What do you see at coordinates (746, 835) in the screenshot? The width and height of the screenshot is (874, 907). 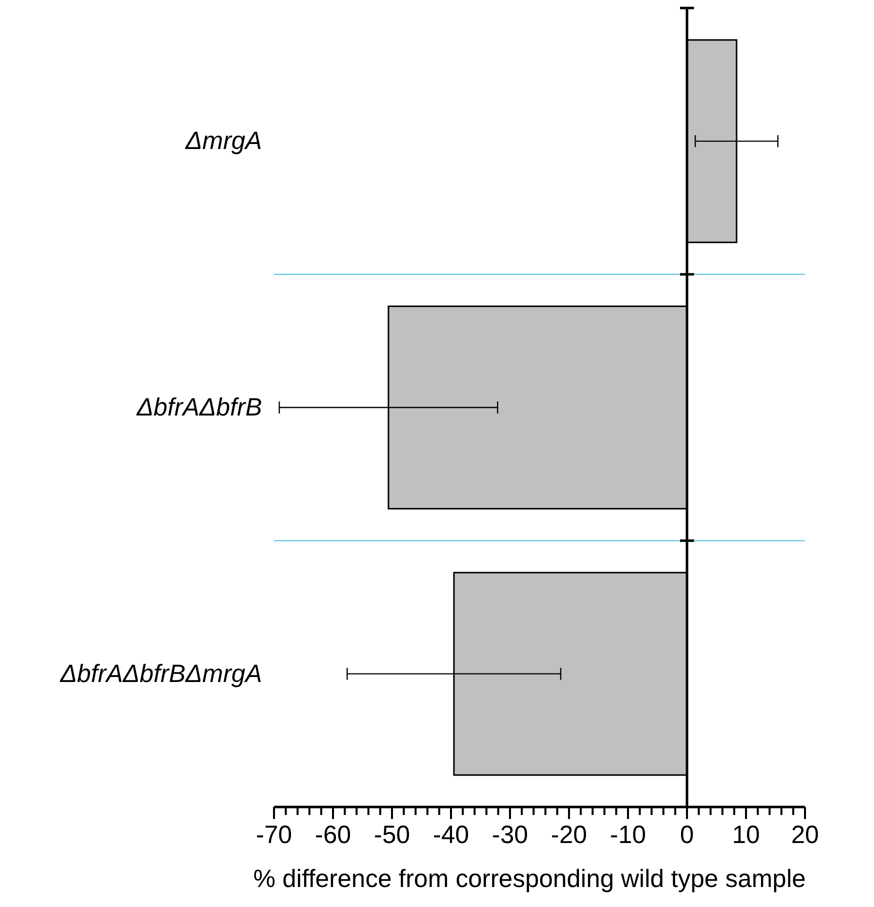 I see `x-tick-label: 10` at bounding box center [746, 835].